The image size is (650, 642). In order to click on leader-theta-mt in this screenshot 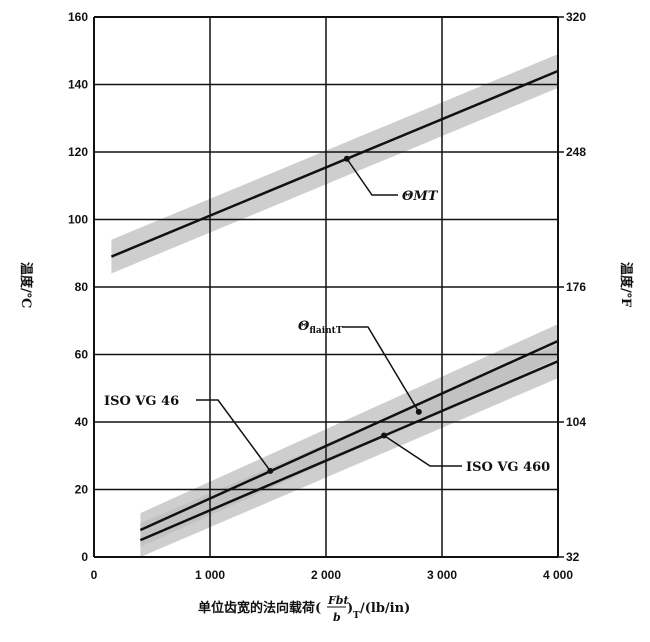, I will do `click(372, 177)`.